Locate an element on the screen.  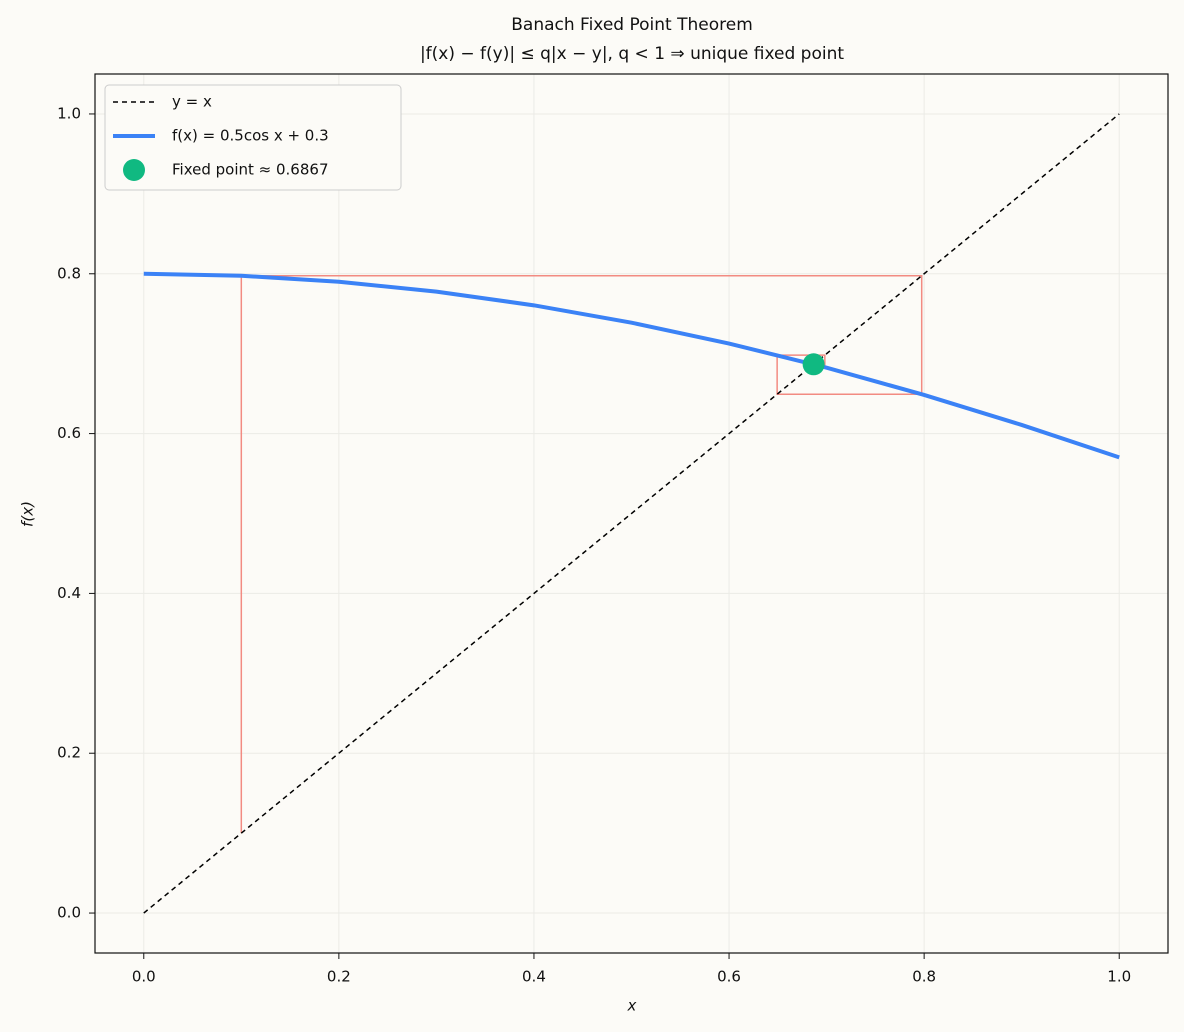
legend-label: Fixed point ≈ 0.6867 is located at coordinates (250, 170).